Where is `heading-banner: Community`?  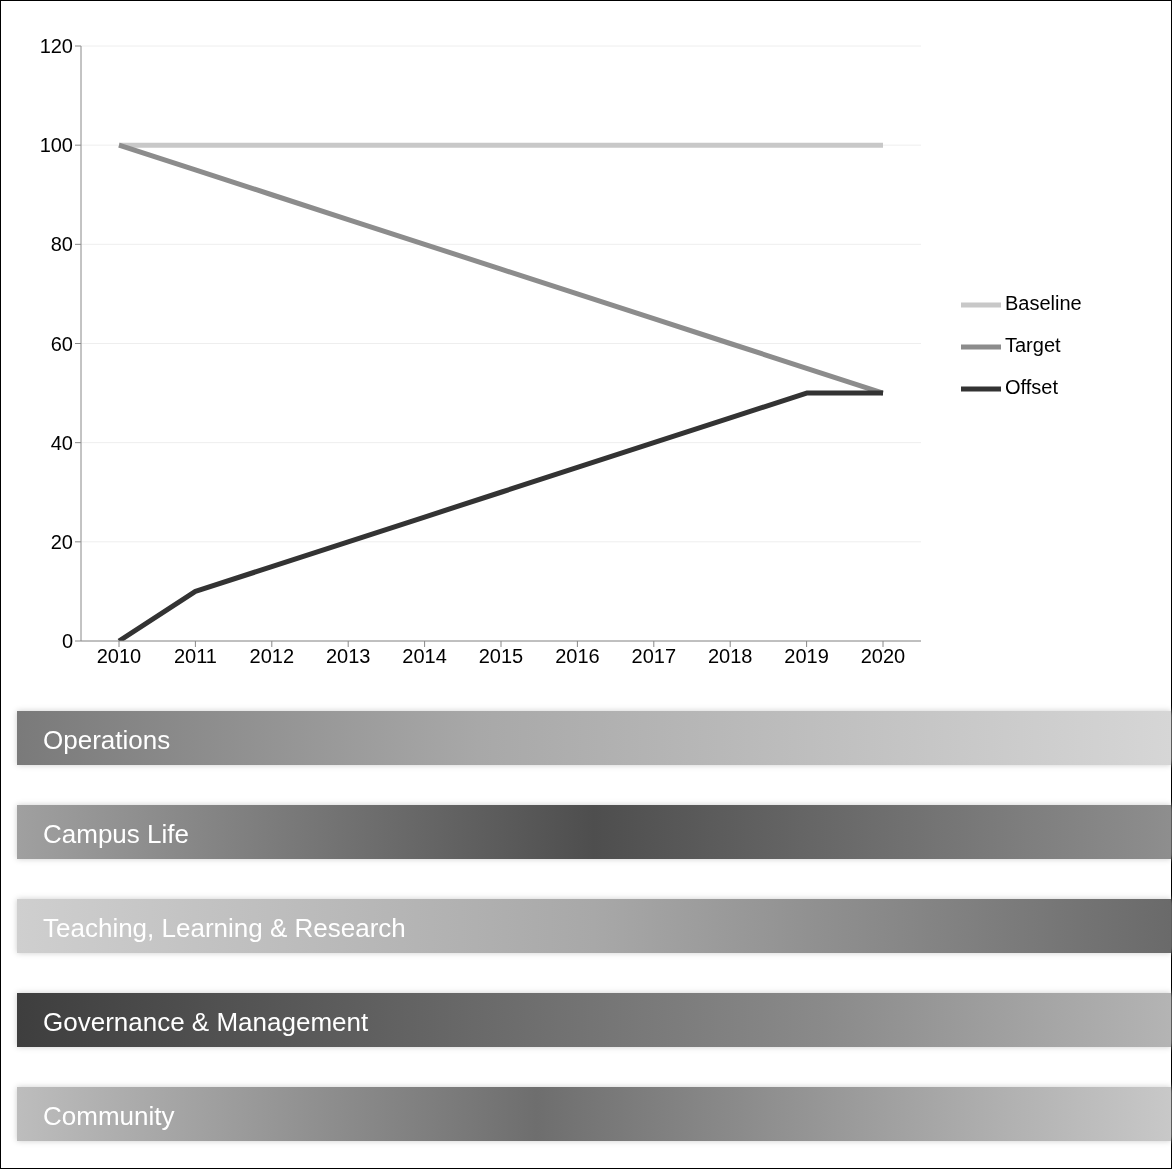
heading-banner: Community is located at coordinates (594, 1114).